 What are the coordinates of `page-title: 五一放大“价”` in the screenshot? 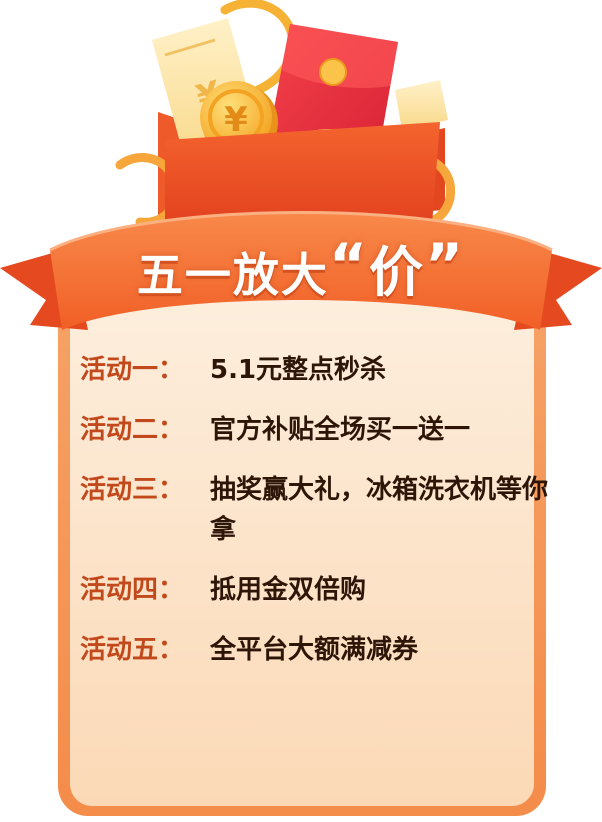 It's located at (301, 267).